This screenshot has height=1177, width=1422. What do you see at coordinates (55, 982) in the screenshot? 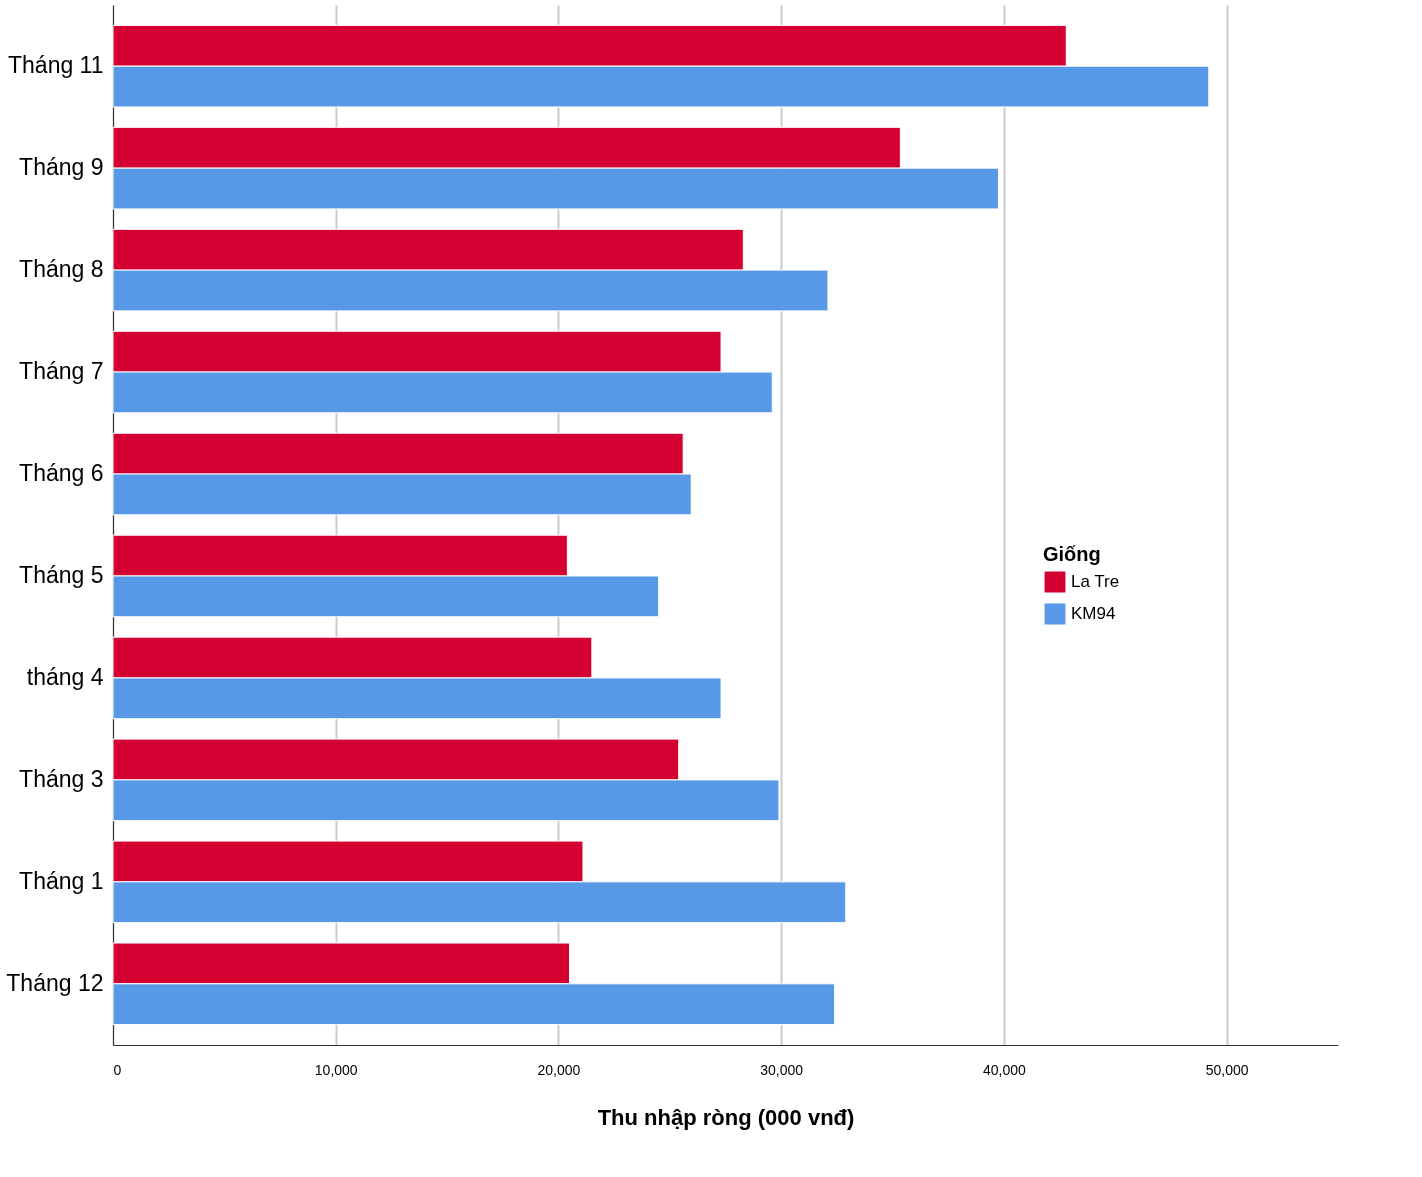
I see `y-tick-label: Tháng 12` at bounding box center [55, 982].